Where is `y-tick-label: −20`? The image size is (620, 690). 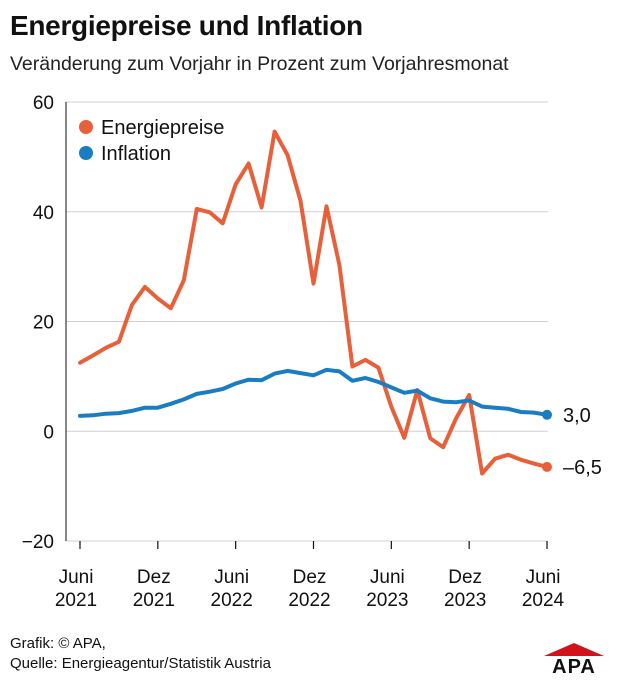 y-tick-label: −20 is located at coordinates (38, 542).